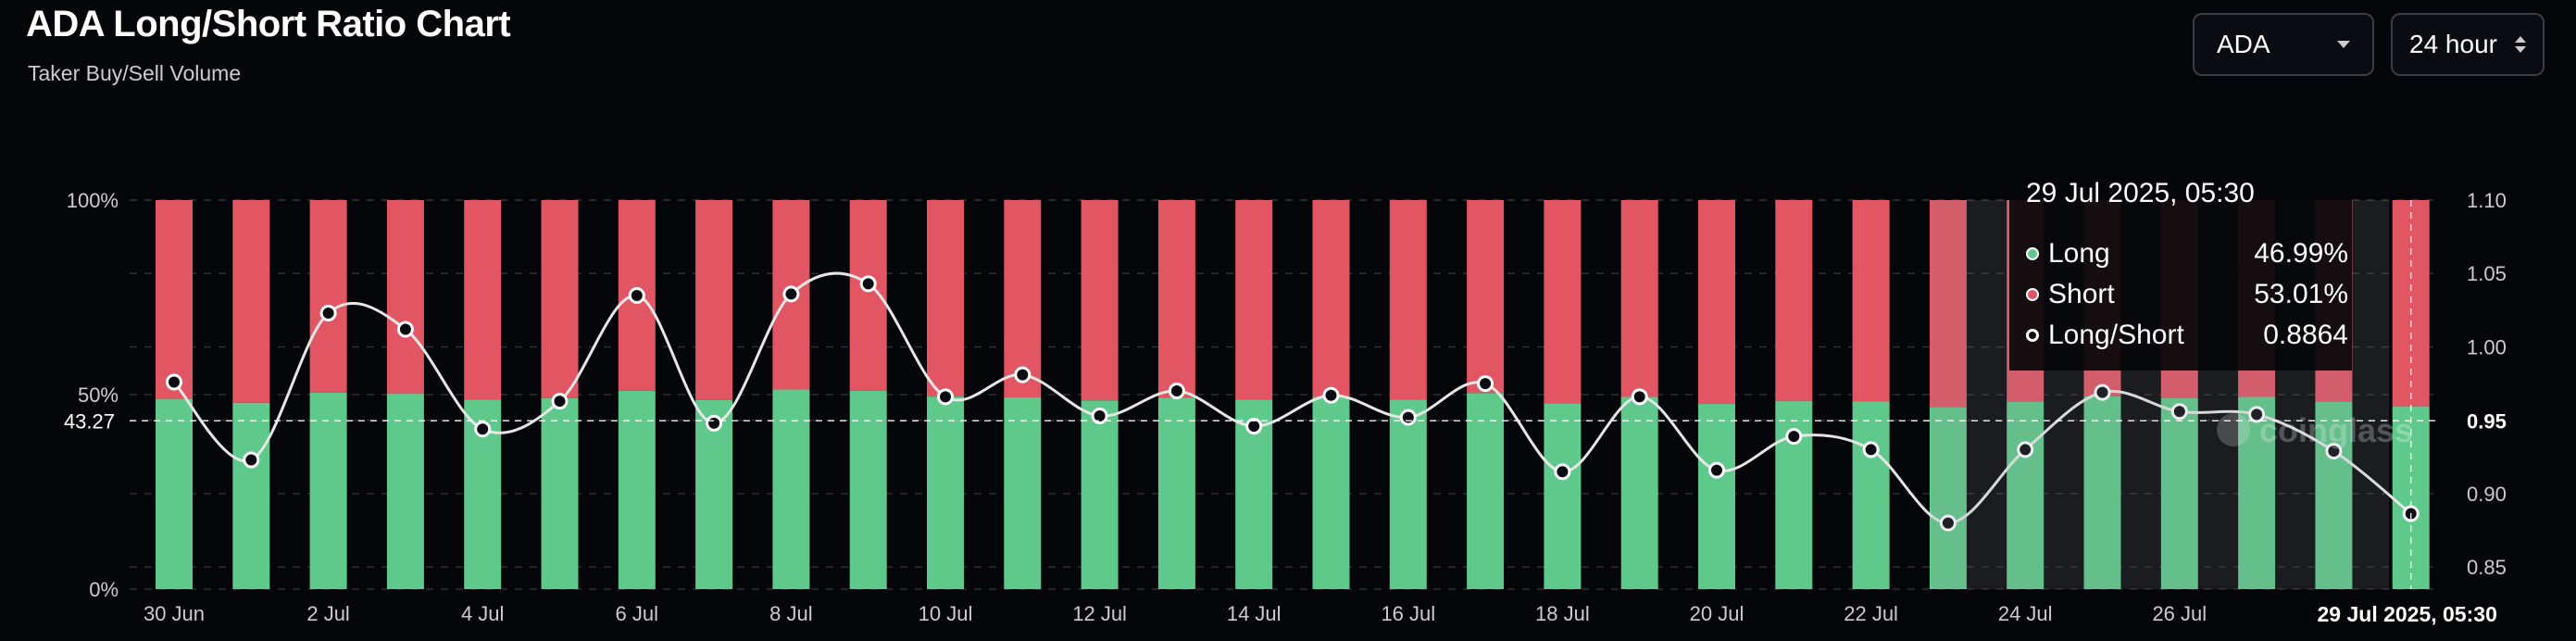 This screenshot has height=641, width=2576. Describe the element at coordinates (2025, 613) in the screenshot. I see `x-tick-label: 24 Jul` at that location.